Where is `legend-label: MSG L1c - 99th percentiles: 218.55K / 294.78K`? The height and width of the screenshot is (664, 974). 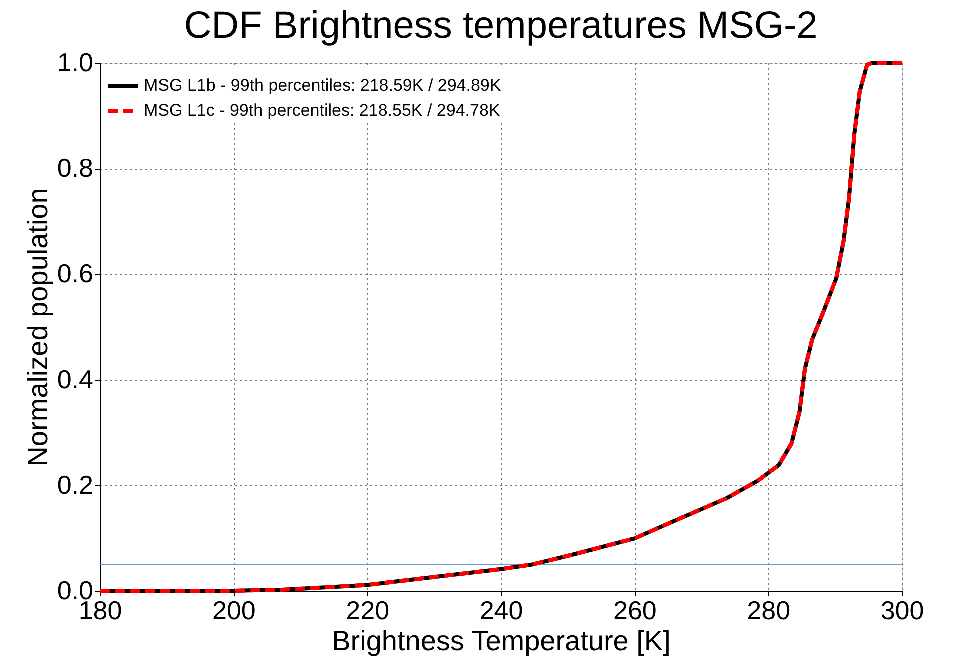
legend-label: MSG L1c - 99th percentiles: 218.55K / 294.78K is located at coordinates (322, 110).